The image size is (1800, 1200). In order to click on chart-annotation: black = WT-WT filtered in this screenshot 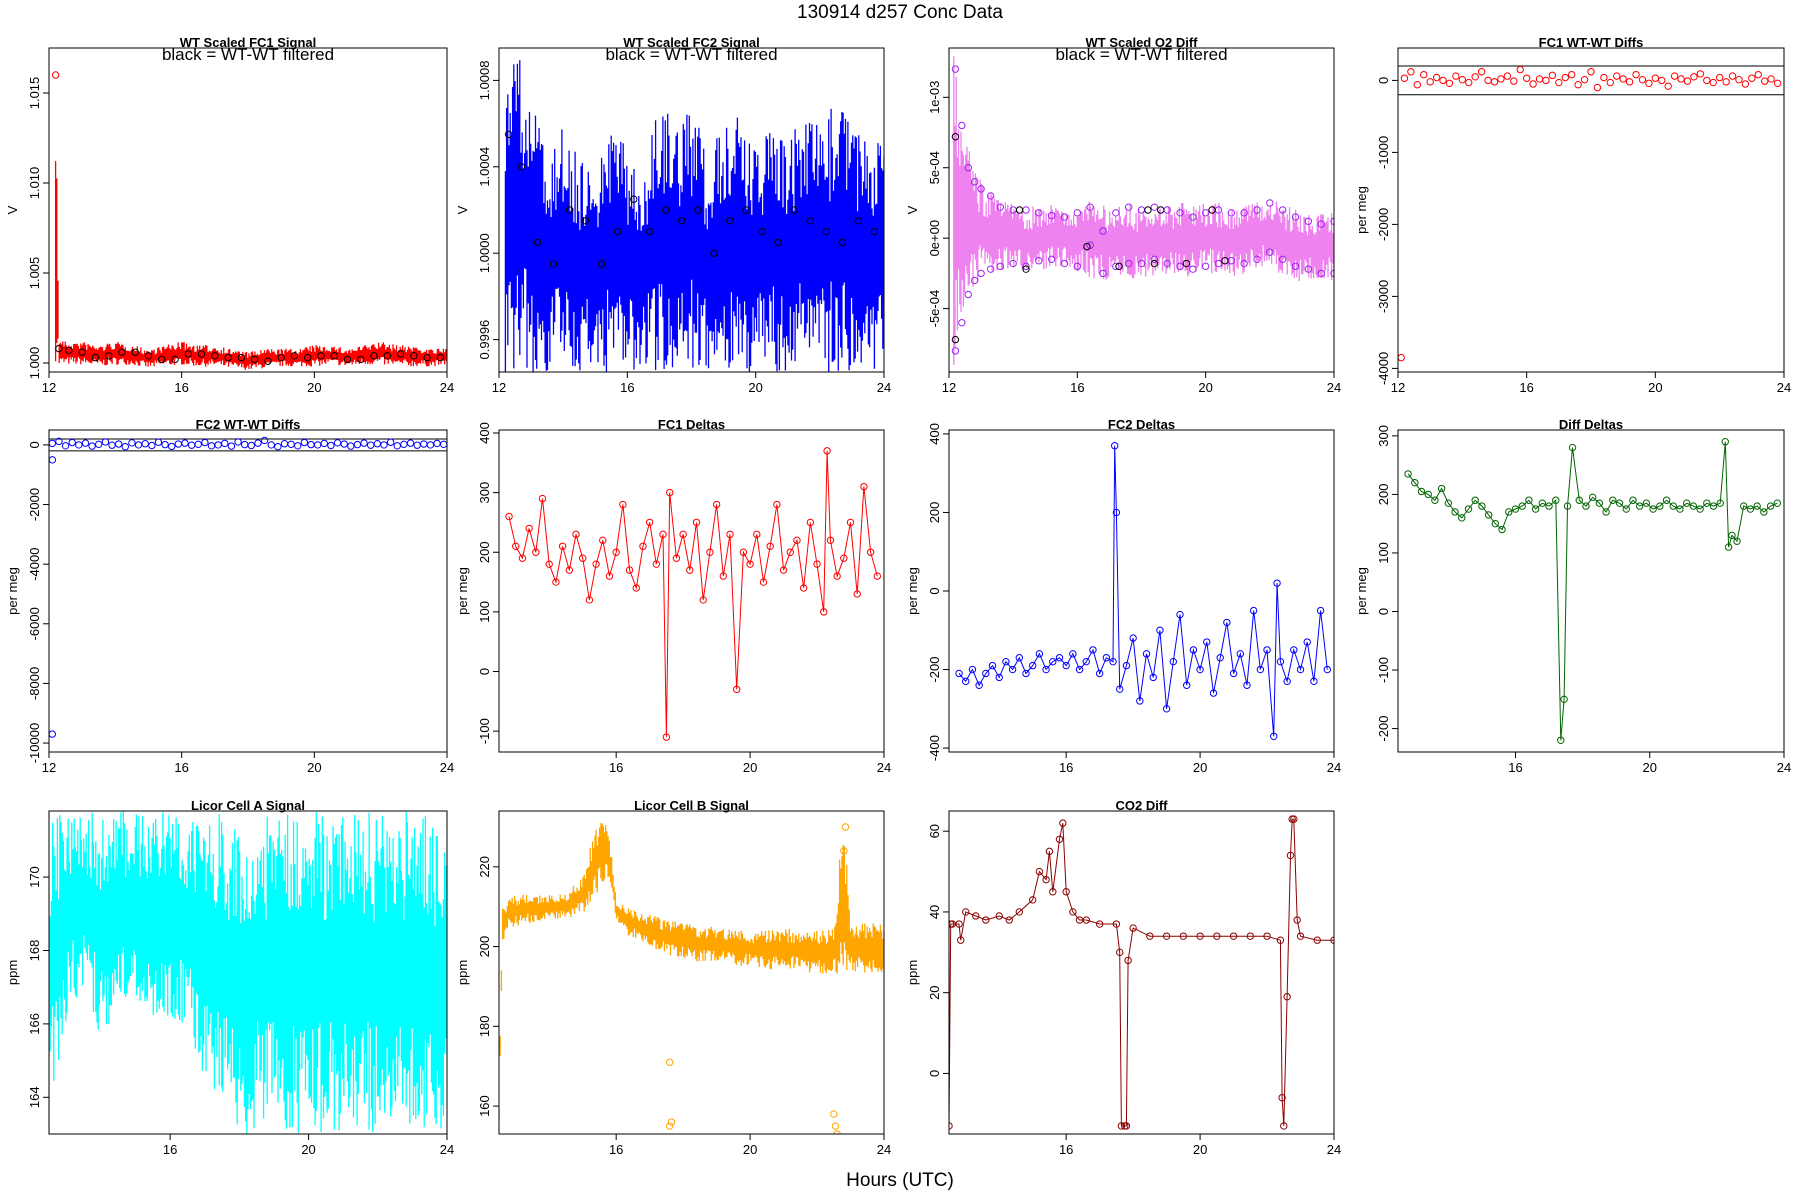, I will do `click(248, 54)`.